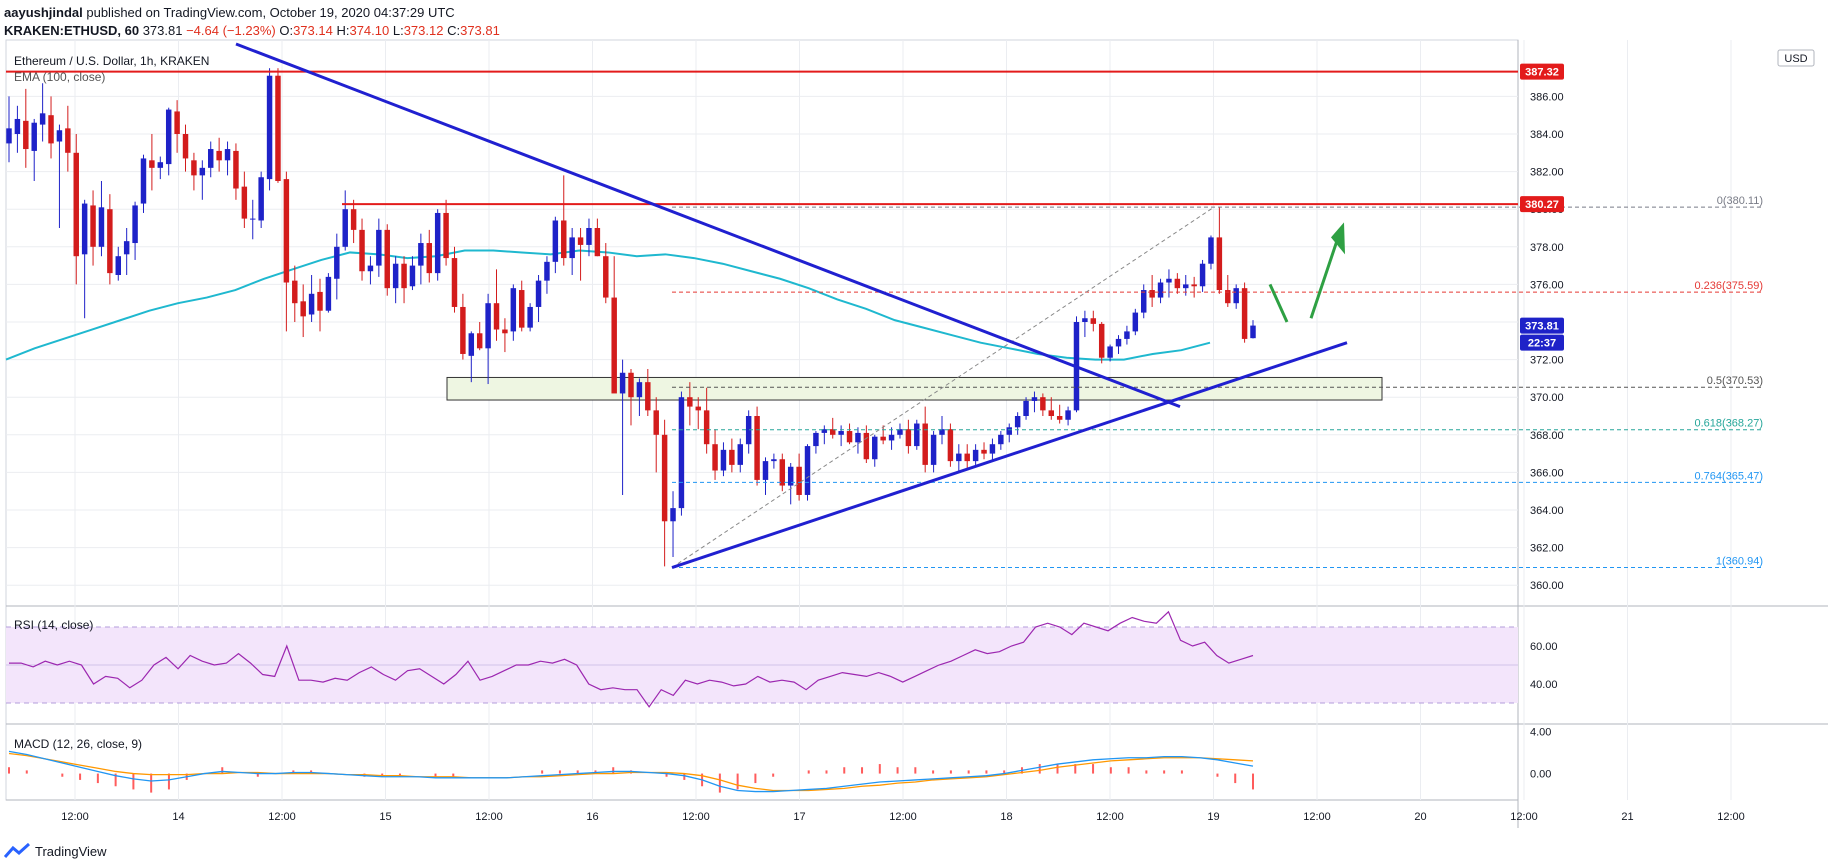 The height and width of the screenshot is (868, 1828). Describe the element at coordinates (1729, 424) in the screenshot. I see `fib-level-label: 0.618(368.27)` at that location.